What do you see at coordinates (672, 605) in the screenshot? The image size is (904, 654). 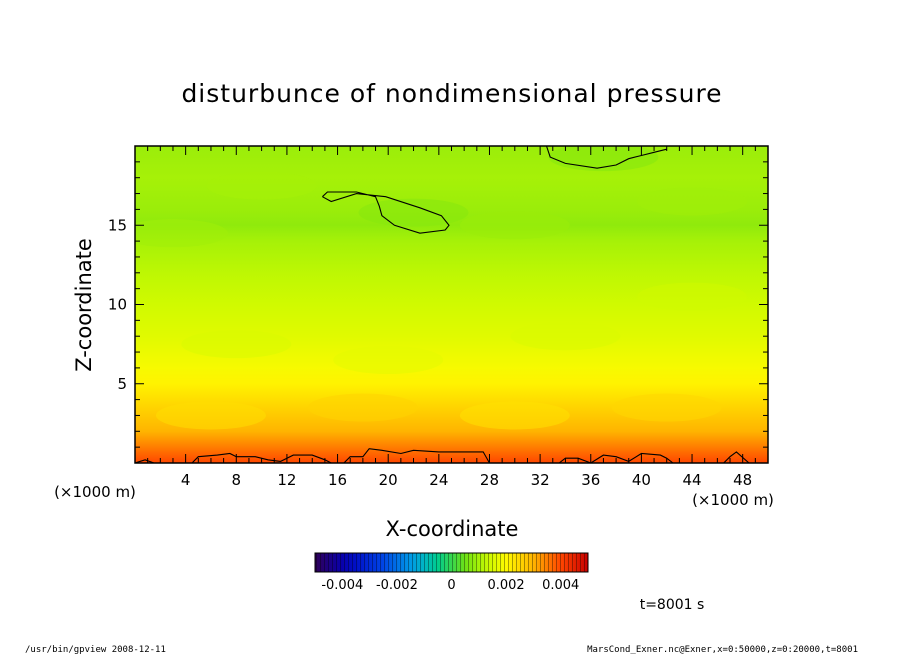 I see `time-label: t=8001 s` at bounding box center [672, 605].